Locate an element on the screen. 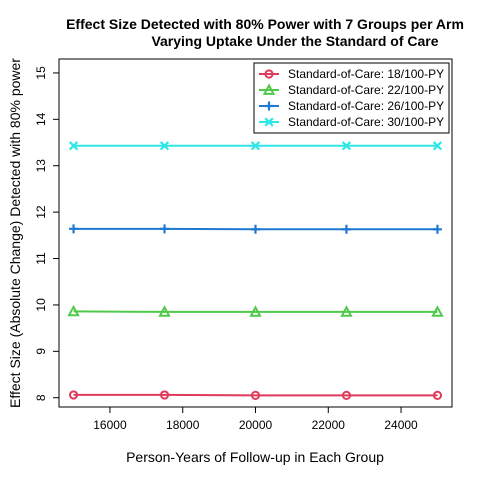 The image size is (480, 485). x-tick-label: 24000 is located at coordinates (401, 425).